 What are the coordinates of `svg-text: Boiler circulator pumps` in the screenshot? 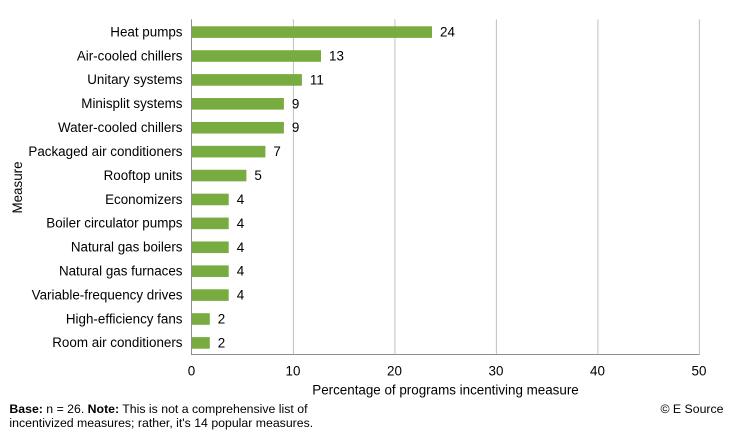 It's located at (114, 223).